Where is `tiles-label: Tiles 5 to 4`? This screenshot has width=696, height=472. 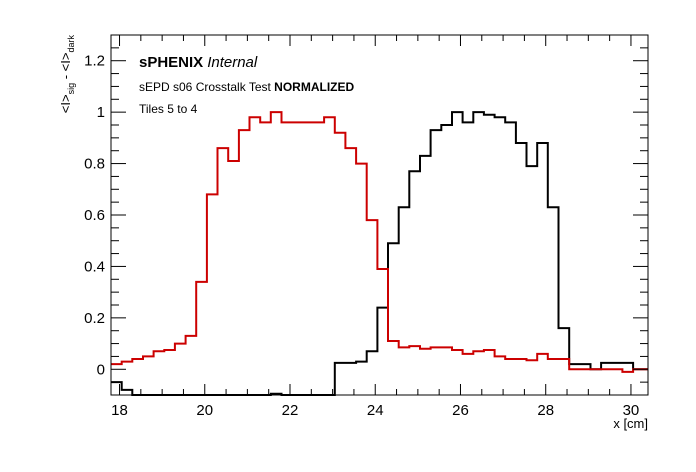 tiles-label: Tiles 5 to 4 is located at coordinates (168, 109).